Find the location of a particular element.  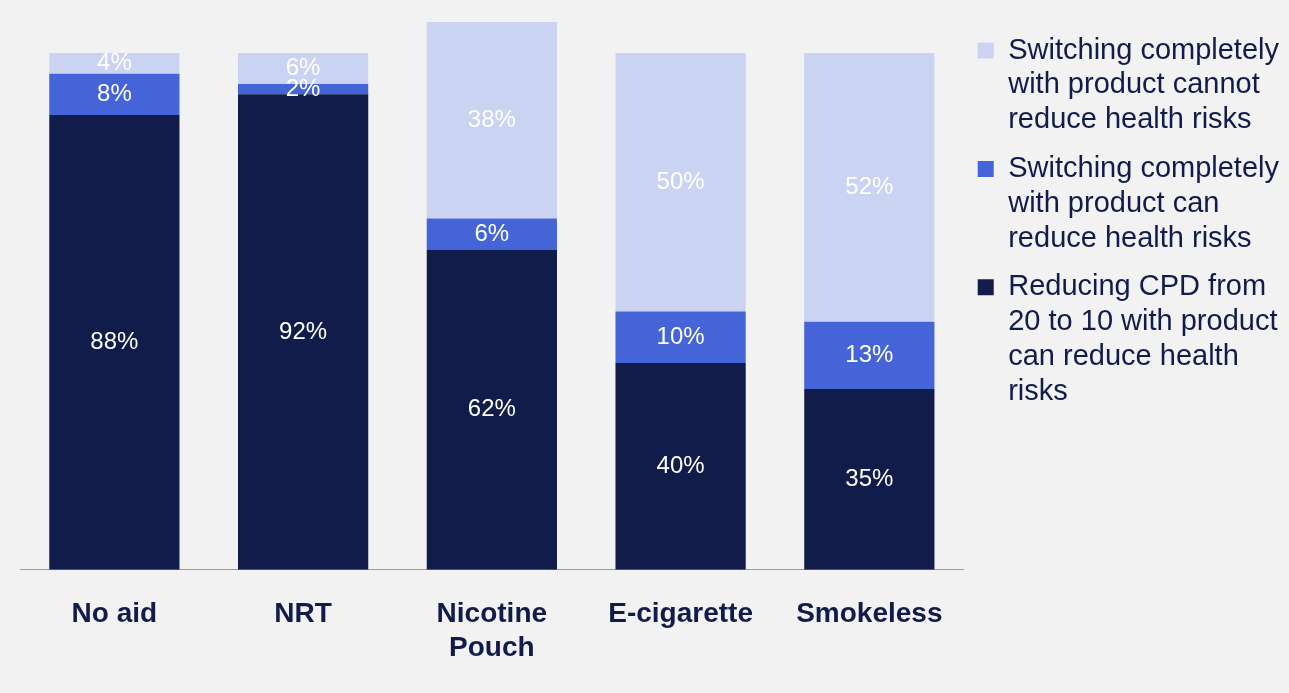

x-tick-label: No aid is located at coordinates (114, 613).